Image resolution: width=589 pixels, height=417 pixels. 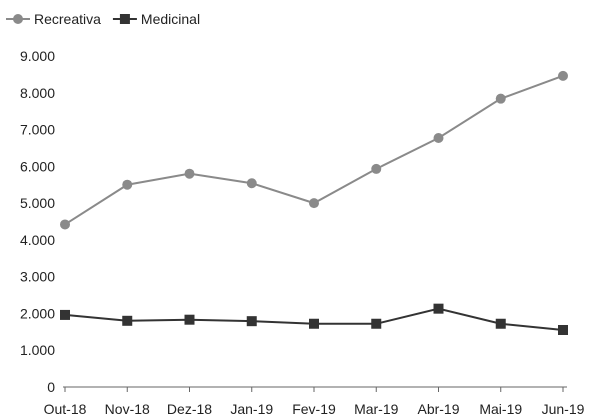 I want to click on x-tick-label: Nov-18, so click(x=127, y=409).